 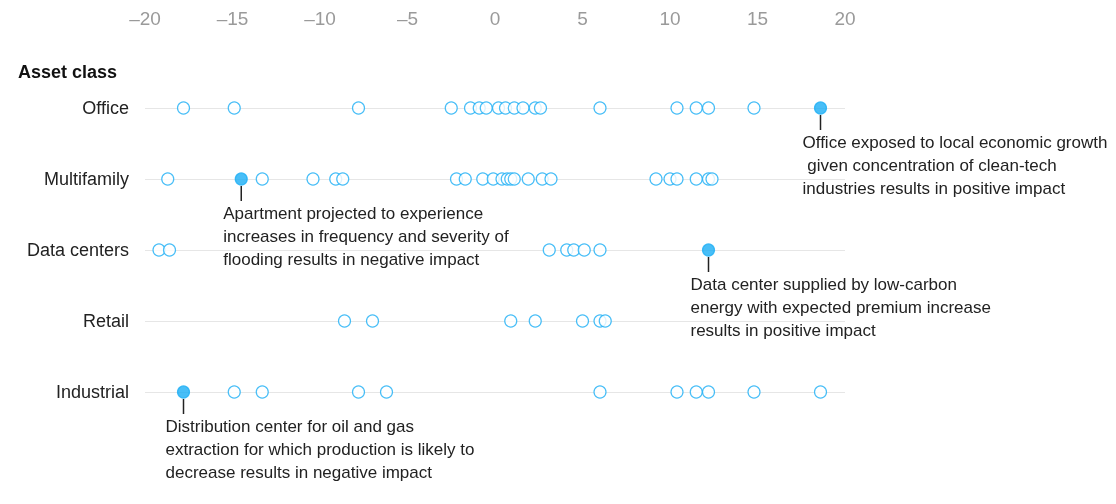 What do you see at coordinates (322, 449) in the screenshot?
I see `annotation: Distribution center for oil and gas extraction for which production is likely to decrease results in negative impact` at bounding box center [322, 449].